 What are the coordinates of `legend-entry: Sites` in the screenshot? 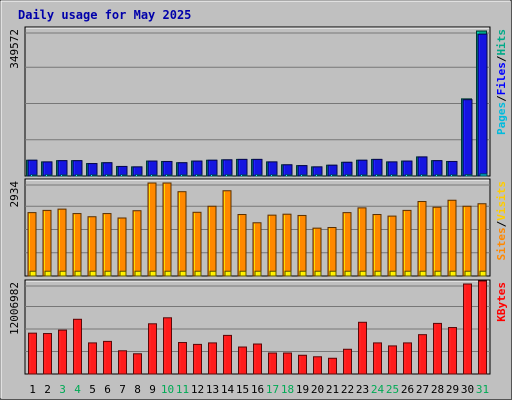 It's located at (501, 243).